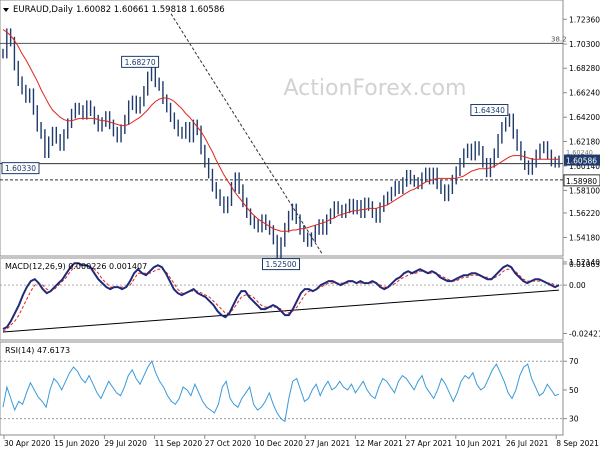 This screenshot has height=454, width=600. I want to click on x-tick-label-0: 30 Apr 2020, so click(27, 443).